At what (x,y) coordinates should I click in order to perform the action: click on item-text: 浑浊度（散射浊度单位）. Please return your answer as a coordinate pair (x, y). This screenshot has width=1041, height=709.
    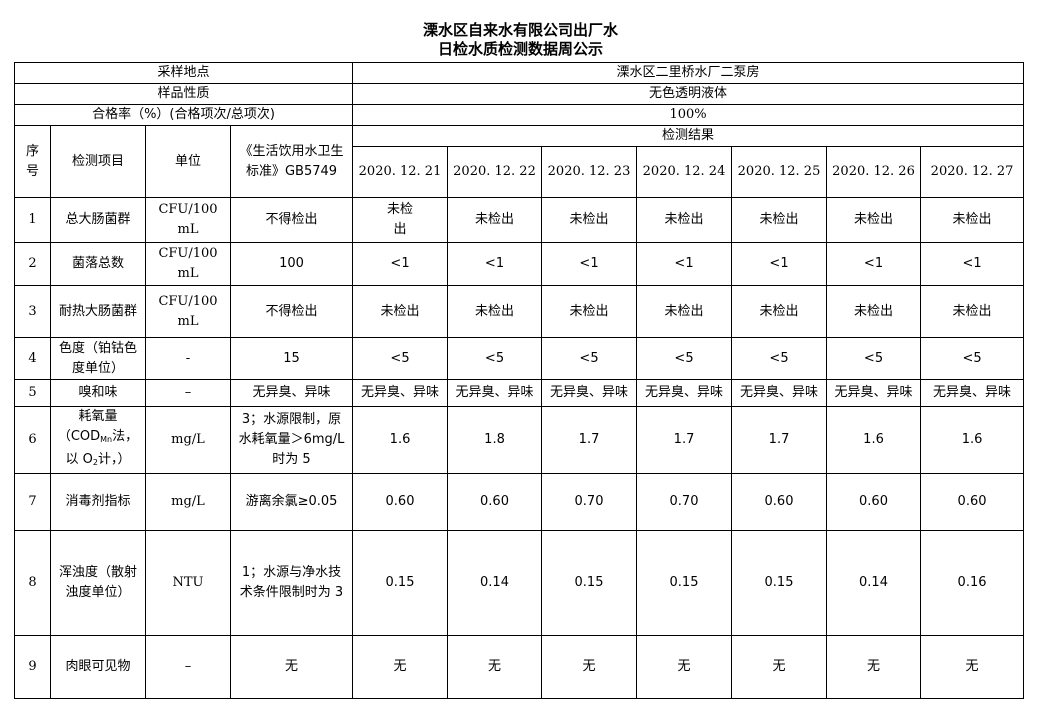
    Looking at the image, I should click on (97, 582).